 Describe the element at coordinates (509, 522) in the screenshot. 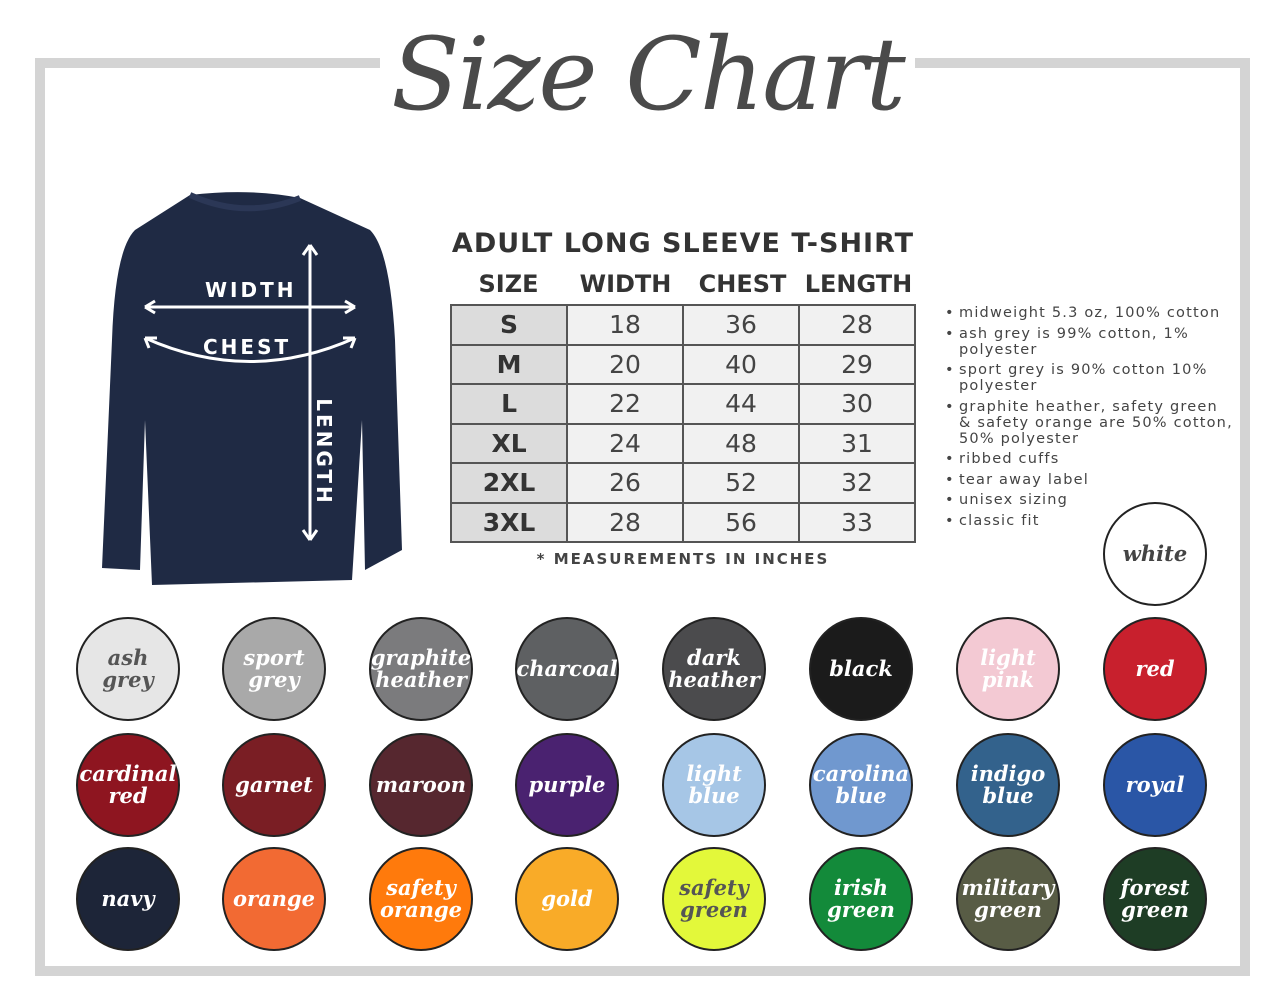

I see `size-cell: 3XL` at that location.